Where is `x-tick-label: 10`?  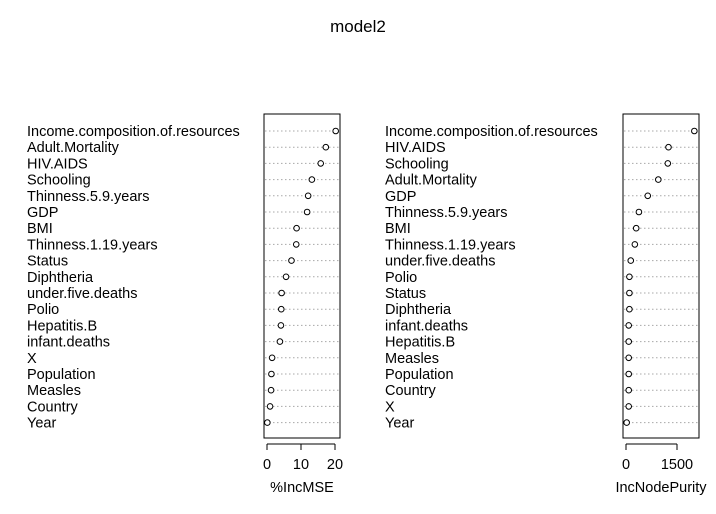 x-tick-label: 10 is located at coordinates (301, 465).